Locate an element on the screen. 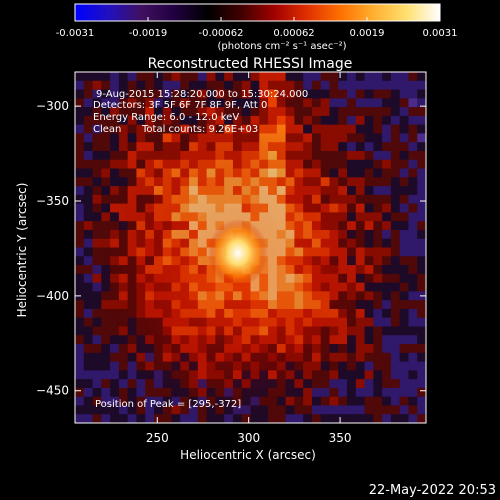 Image resolution: width=500 pixels, height=500 pixels. y-tick-label: −450 is located at coordinates (52, 391).